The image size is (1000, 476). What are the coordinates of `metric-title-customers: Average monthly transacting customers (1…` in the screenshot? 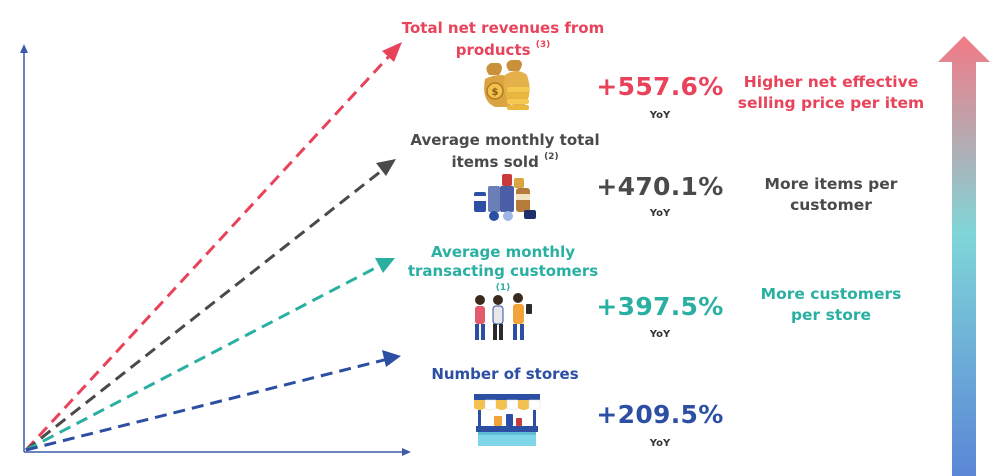 It's located at (503, 268).